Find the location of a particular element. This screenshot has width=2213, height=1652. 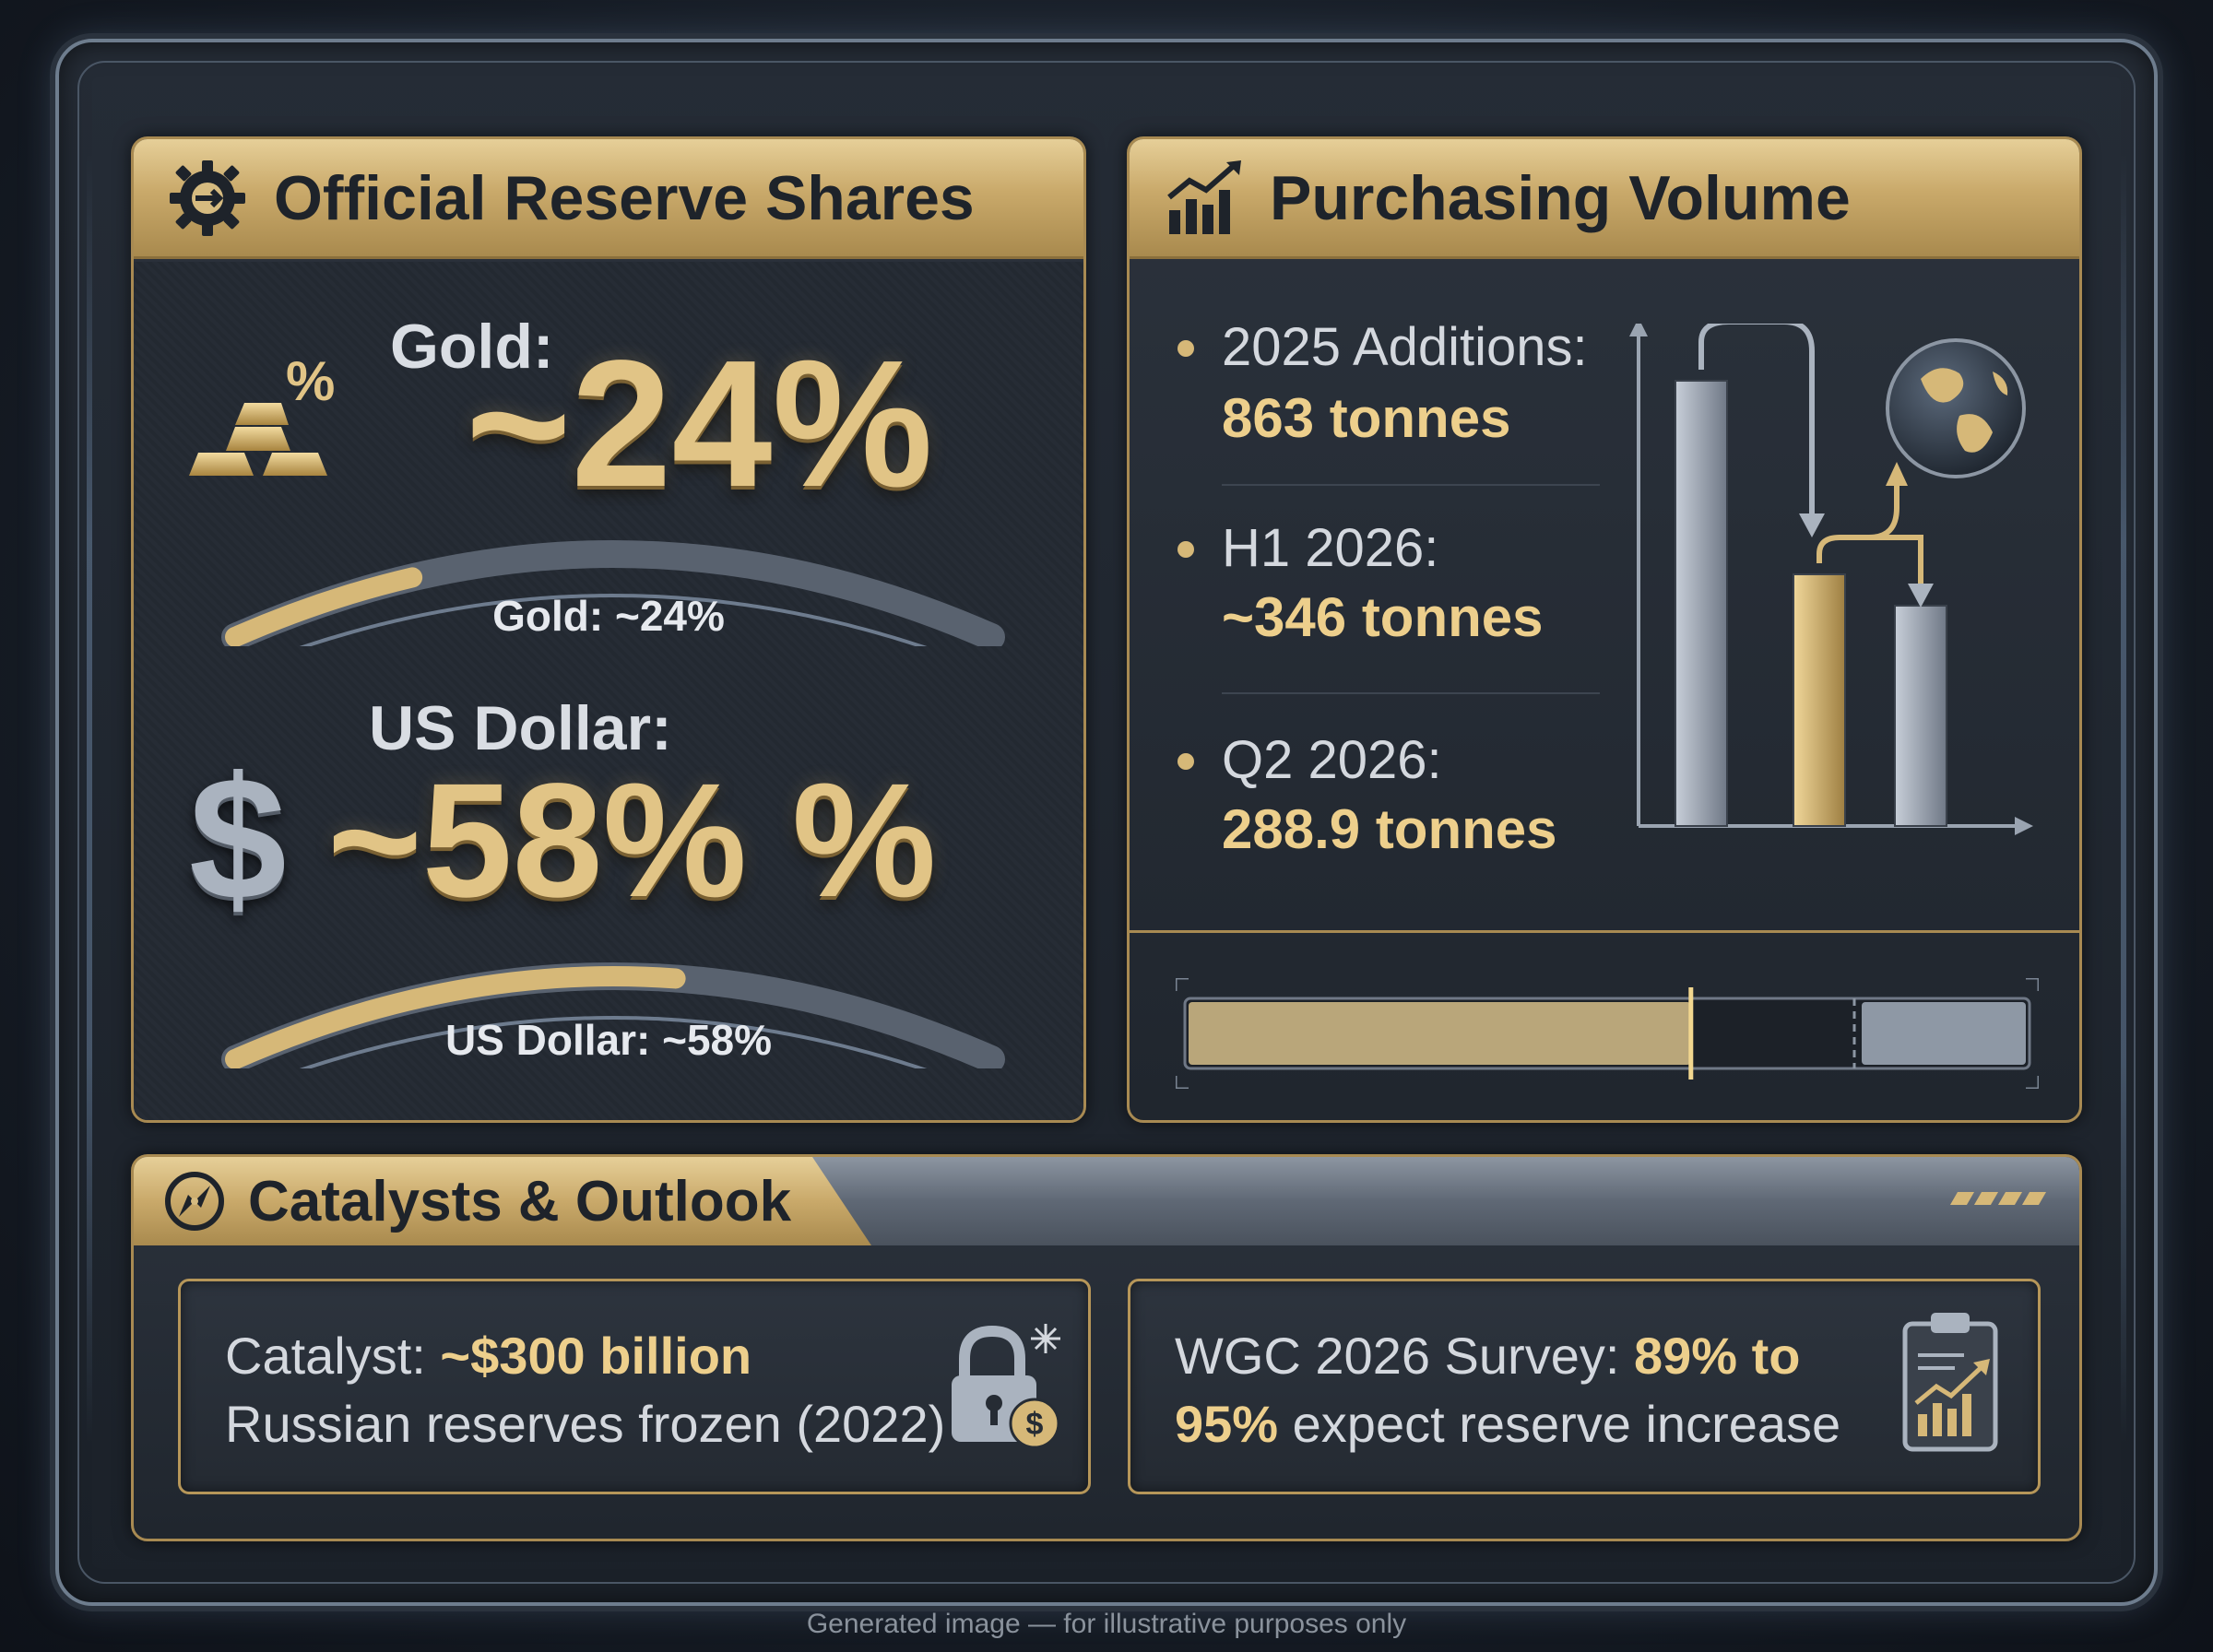

catalysts-header: Catalysts & Outlook is located at coordinates (502, 1201).